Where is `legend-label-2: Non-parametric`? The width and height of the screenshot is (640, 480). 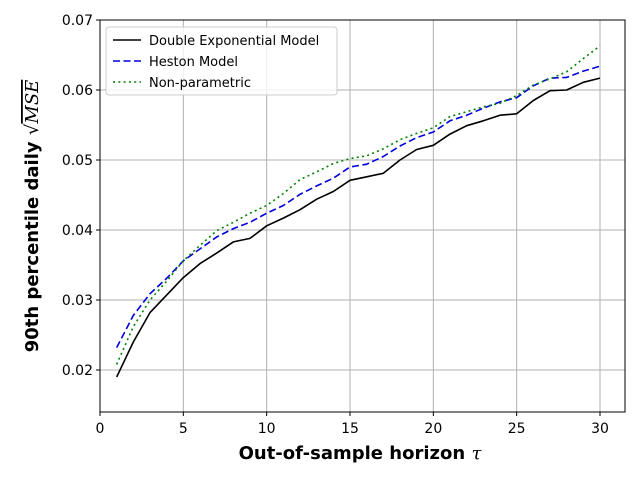
legend-label-2: Non-parametric is located at coordinates (200, 83).